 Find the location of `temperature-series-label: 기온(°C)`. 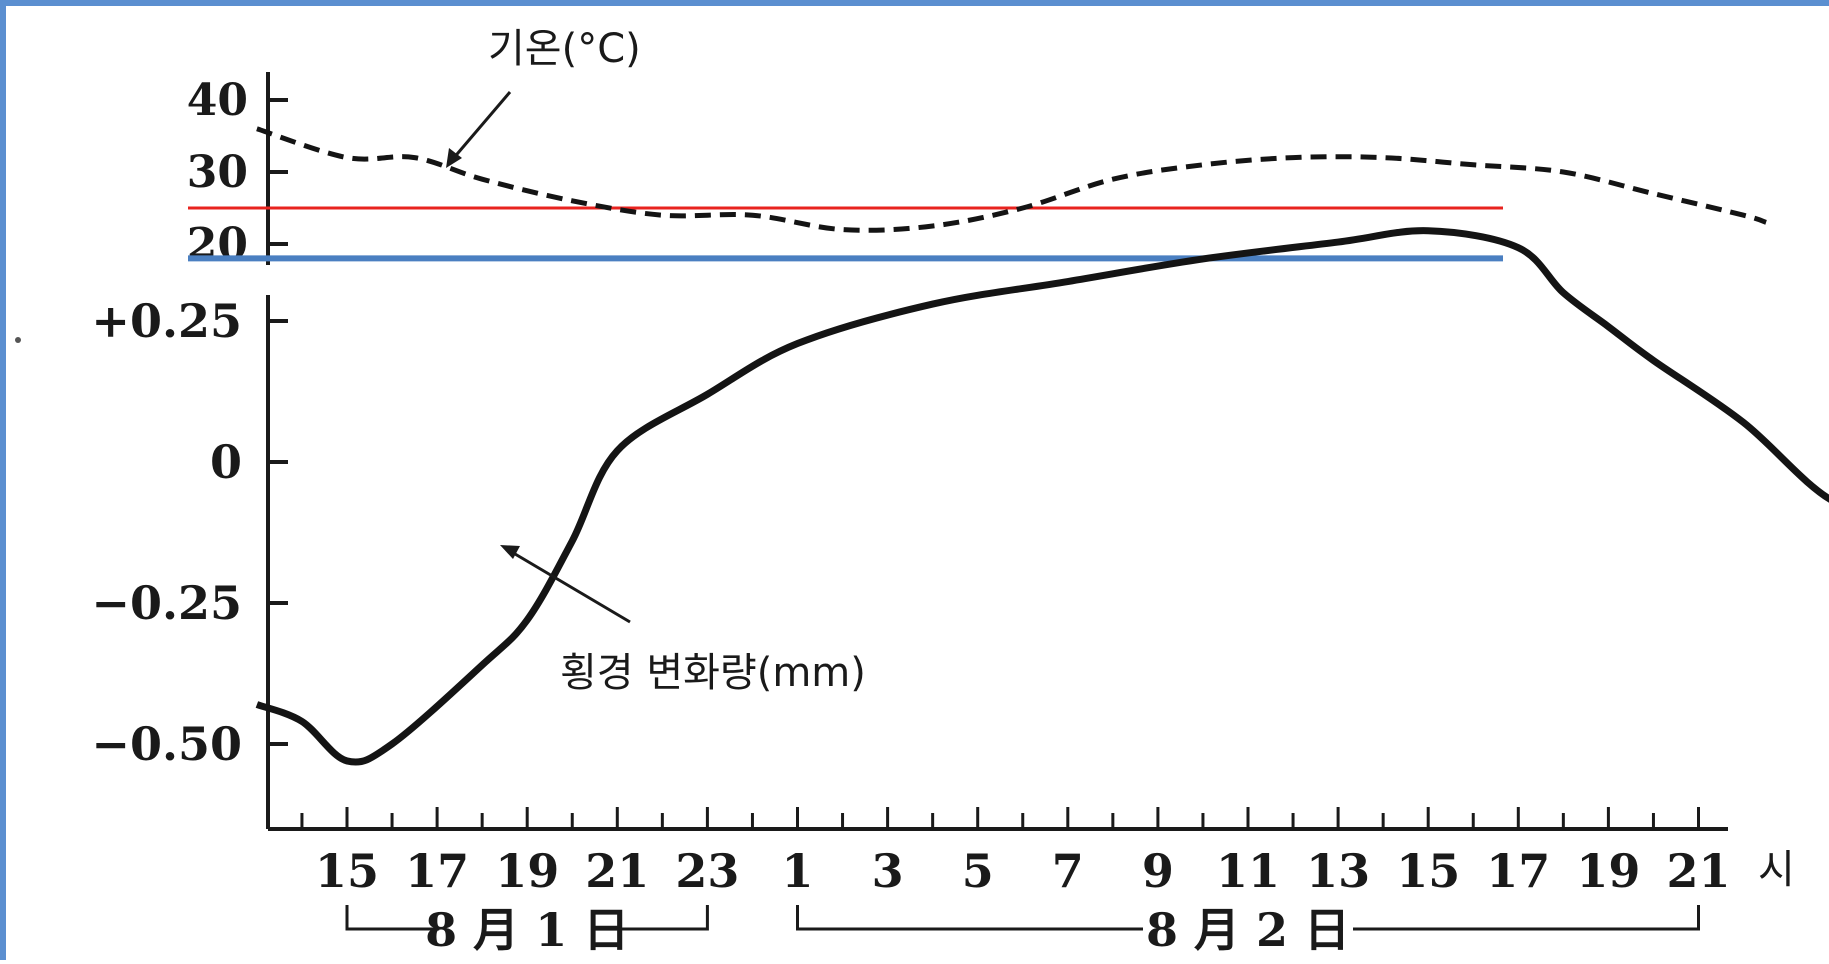

temperature-series-label: 기온(°C) is located at coordinates (564, 49).